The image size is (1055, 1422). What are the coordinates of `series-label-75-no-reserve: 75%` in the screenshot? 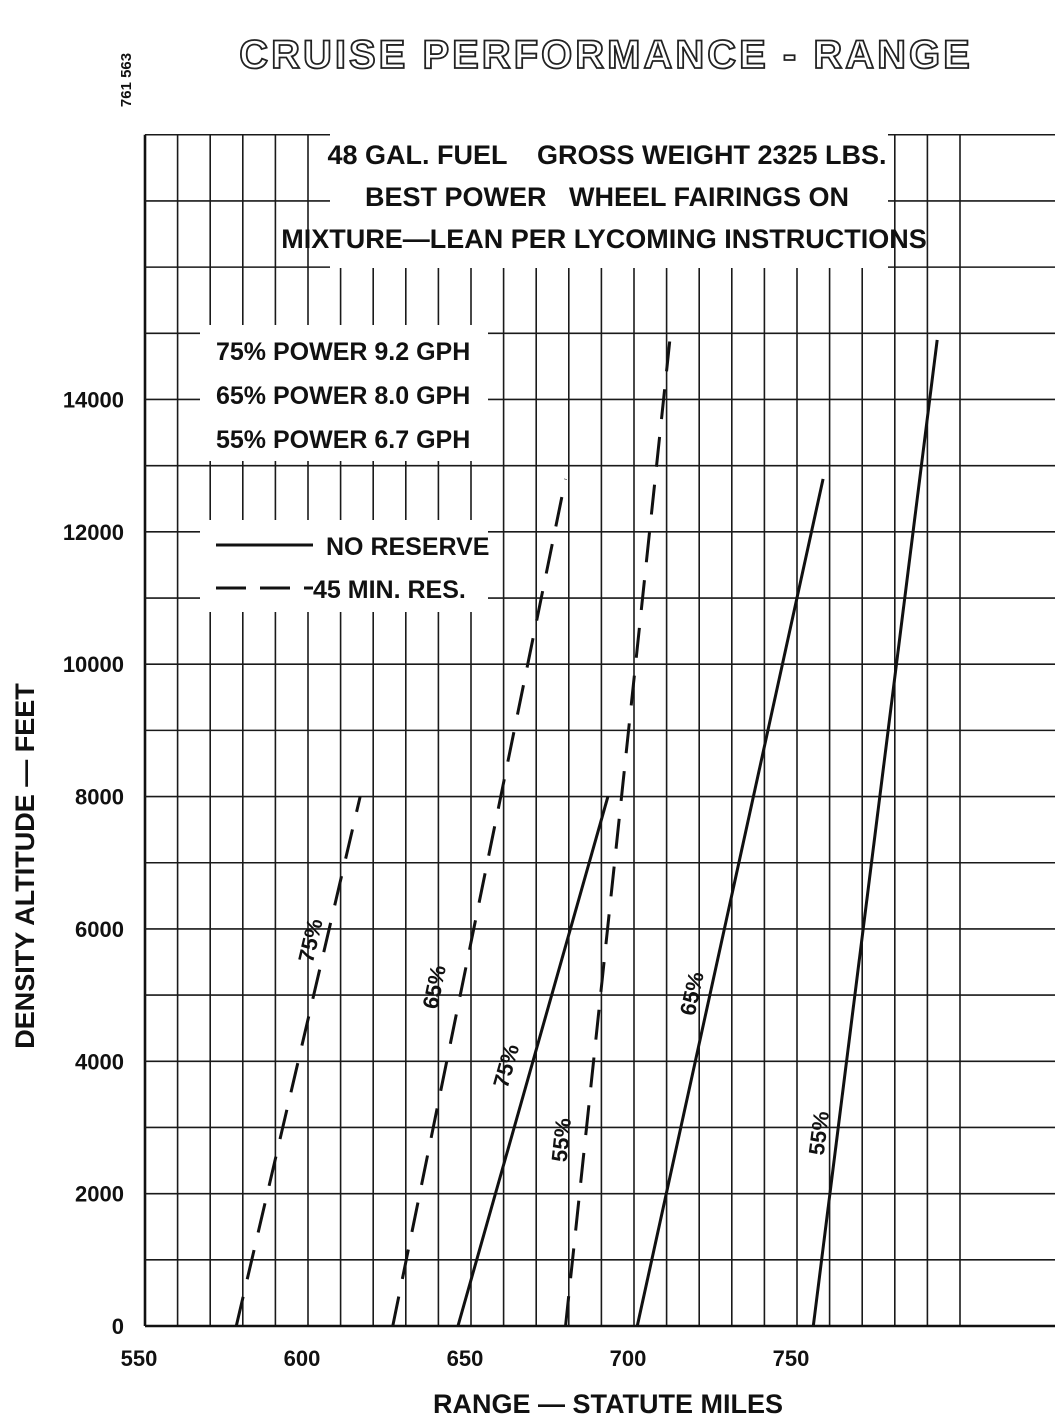 It's located at (506, 1065).